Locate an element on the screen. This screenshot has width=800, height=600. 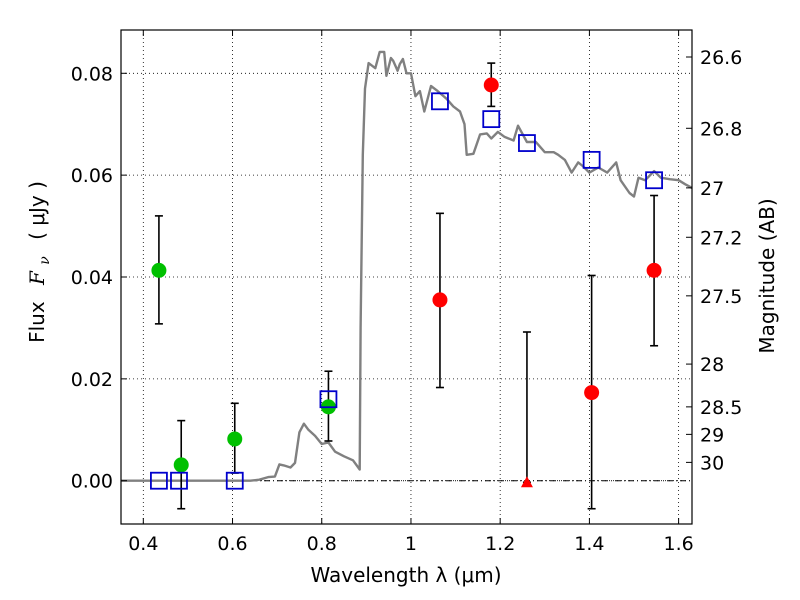
x-tick-label: 0.6 is located at coordinates (232, 544).